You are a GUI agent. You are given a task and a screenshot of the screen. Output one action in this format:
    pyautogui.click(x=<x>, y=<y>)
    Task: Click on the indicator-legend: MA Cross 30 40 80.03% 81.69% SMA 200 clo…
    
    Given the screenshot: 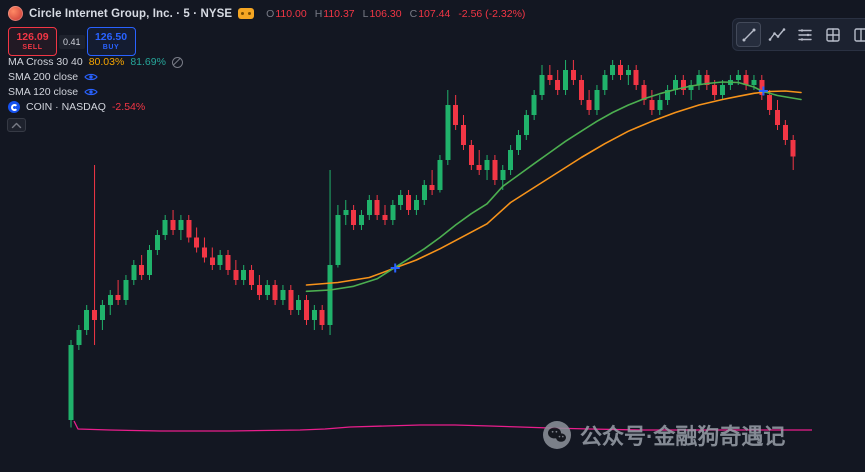 What is the action you would take?
    pyautogui.click(x=95, y=84)
    